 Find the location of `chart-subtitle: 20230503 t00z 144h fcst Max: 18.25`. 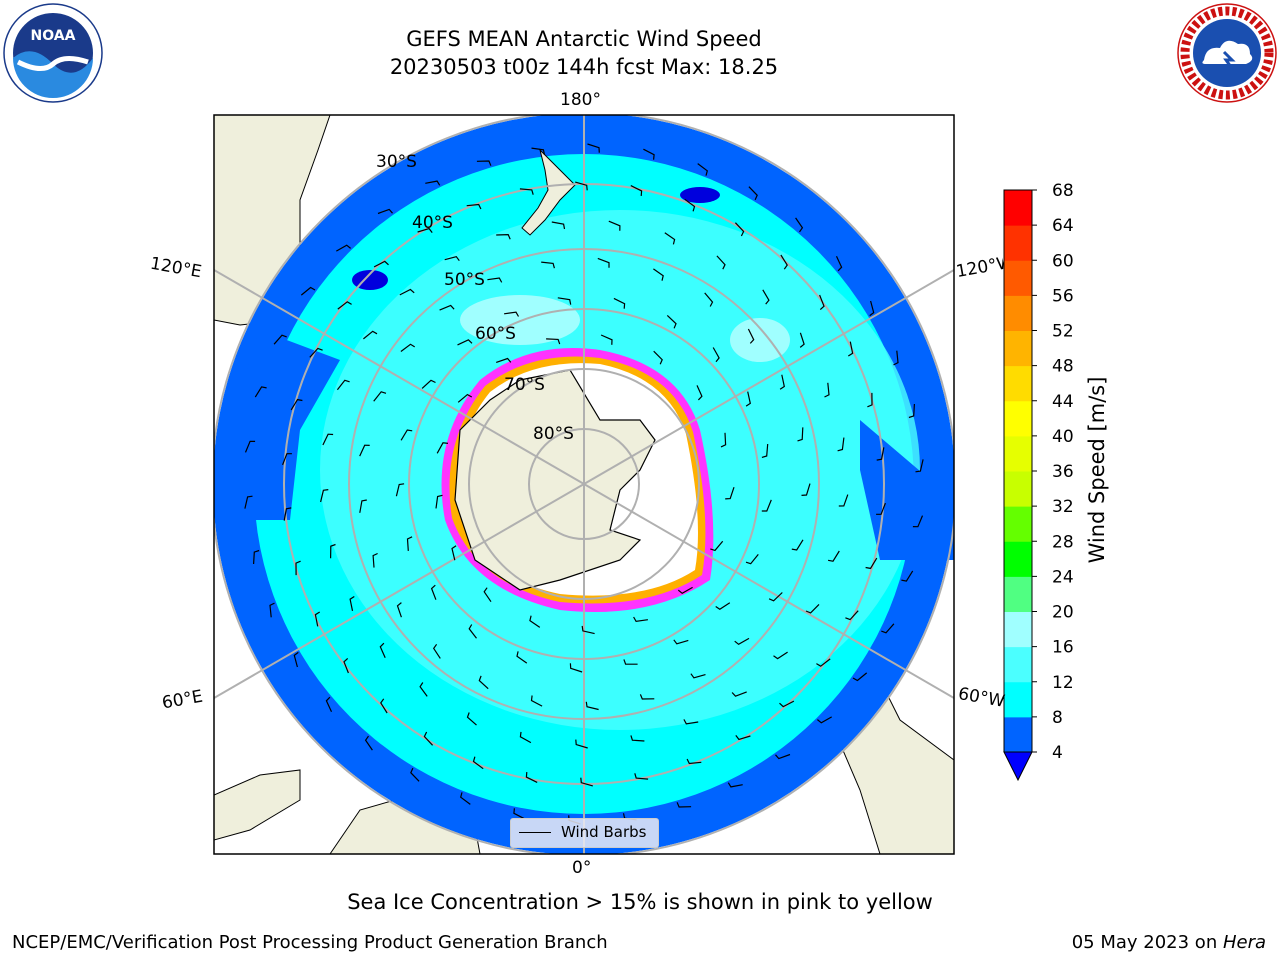

chart-subtitle: 20230503 t00z 144h fcst Max: 18.25 is located at coordinates (584, 67).